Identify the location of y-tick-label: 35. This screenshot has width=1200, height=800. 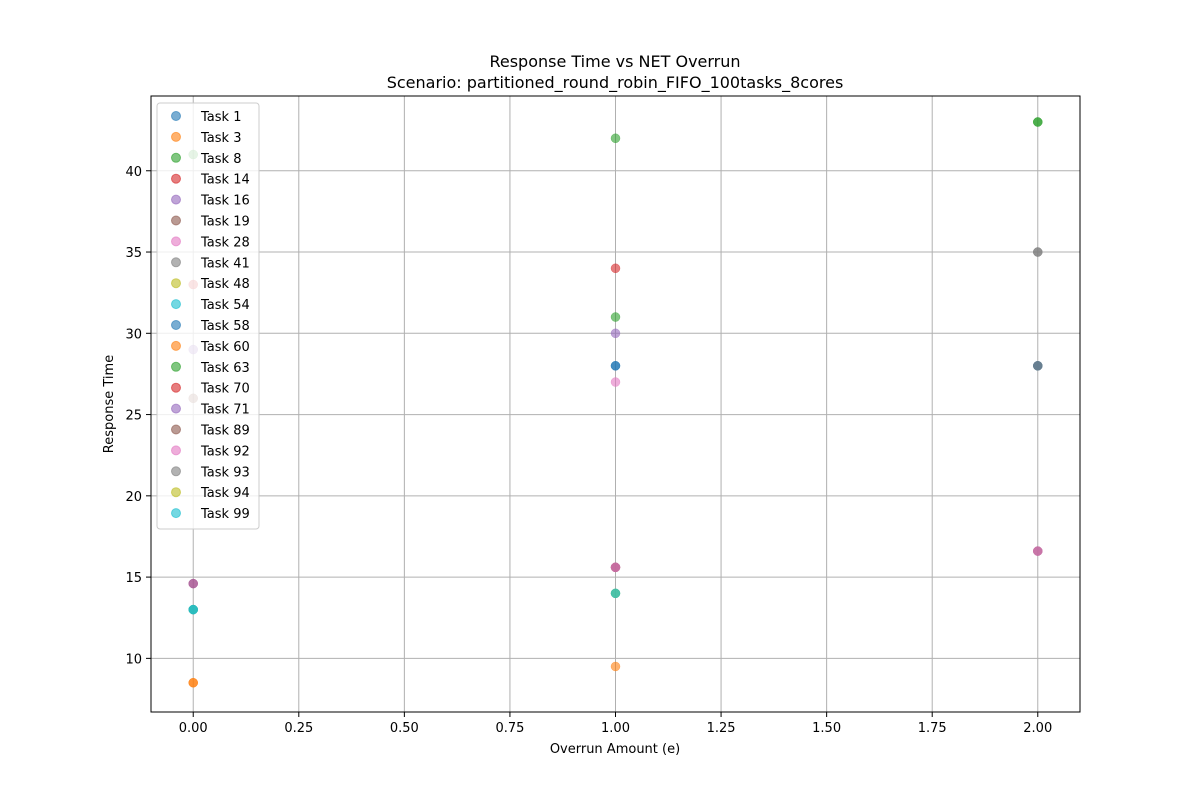
(133, 253).